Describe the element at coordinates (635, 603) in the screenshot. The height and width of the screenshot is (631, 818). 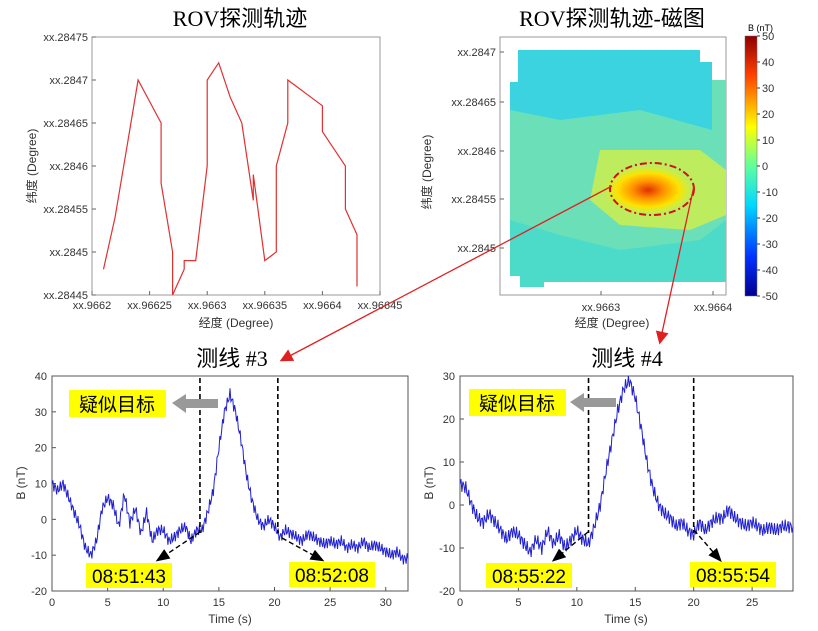
I see `line4-xtick-label: 15` at that location.